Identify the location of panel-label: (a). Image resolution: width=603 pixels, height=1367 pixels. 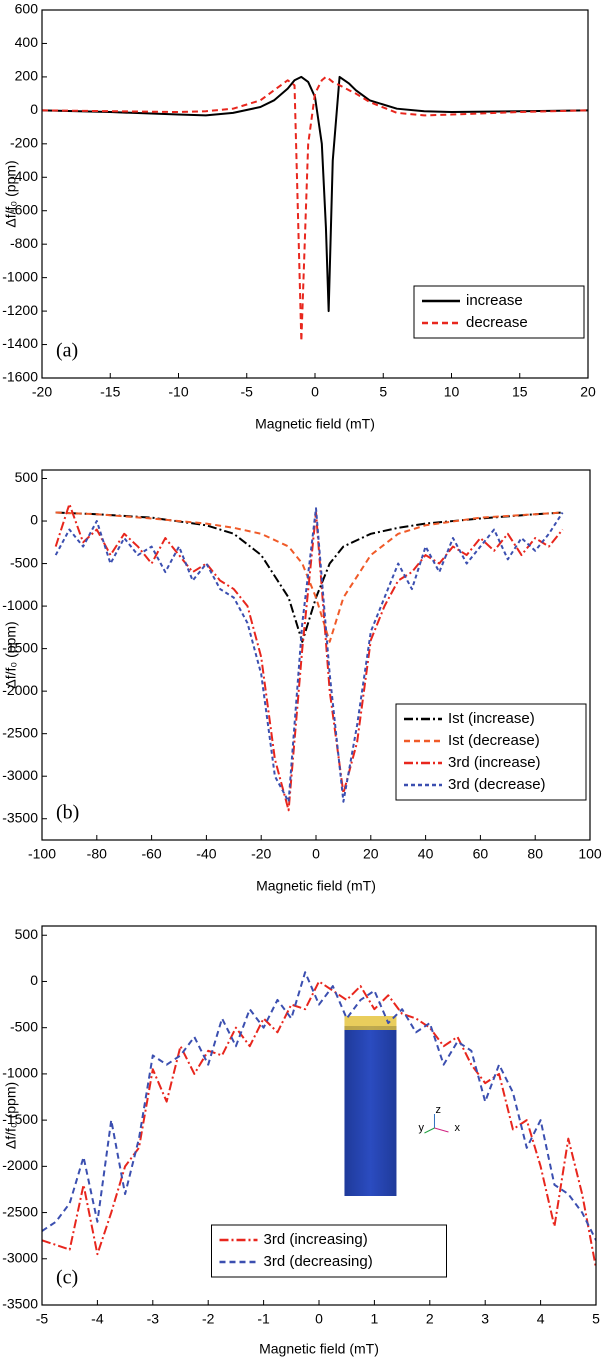
(67, 351).